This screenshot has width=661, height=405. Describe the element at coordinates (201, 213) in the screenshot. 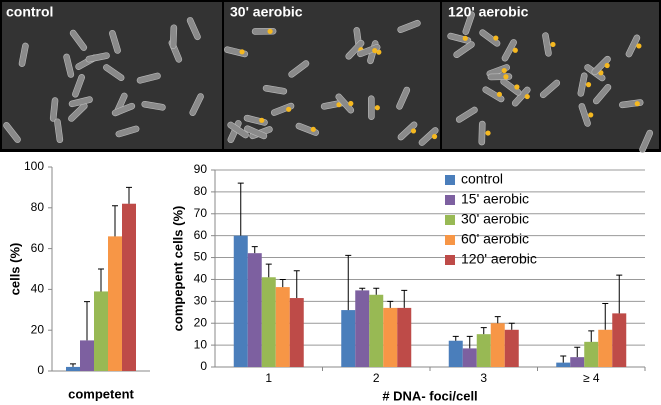

I see `y-tick-label: 70` at that location.